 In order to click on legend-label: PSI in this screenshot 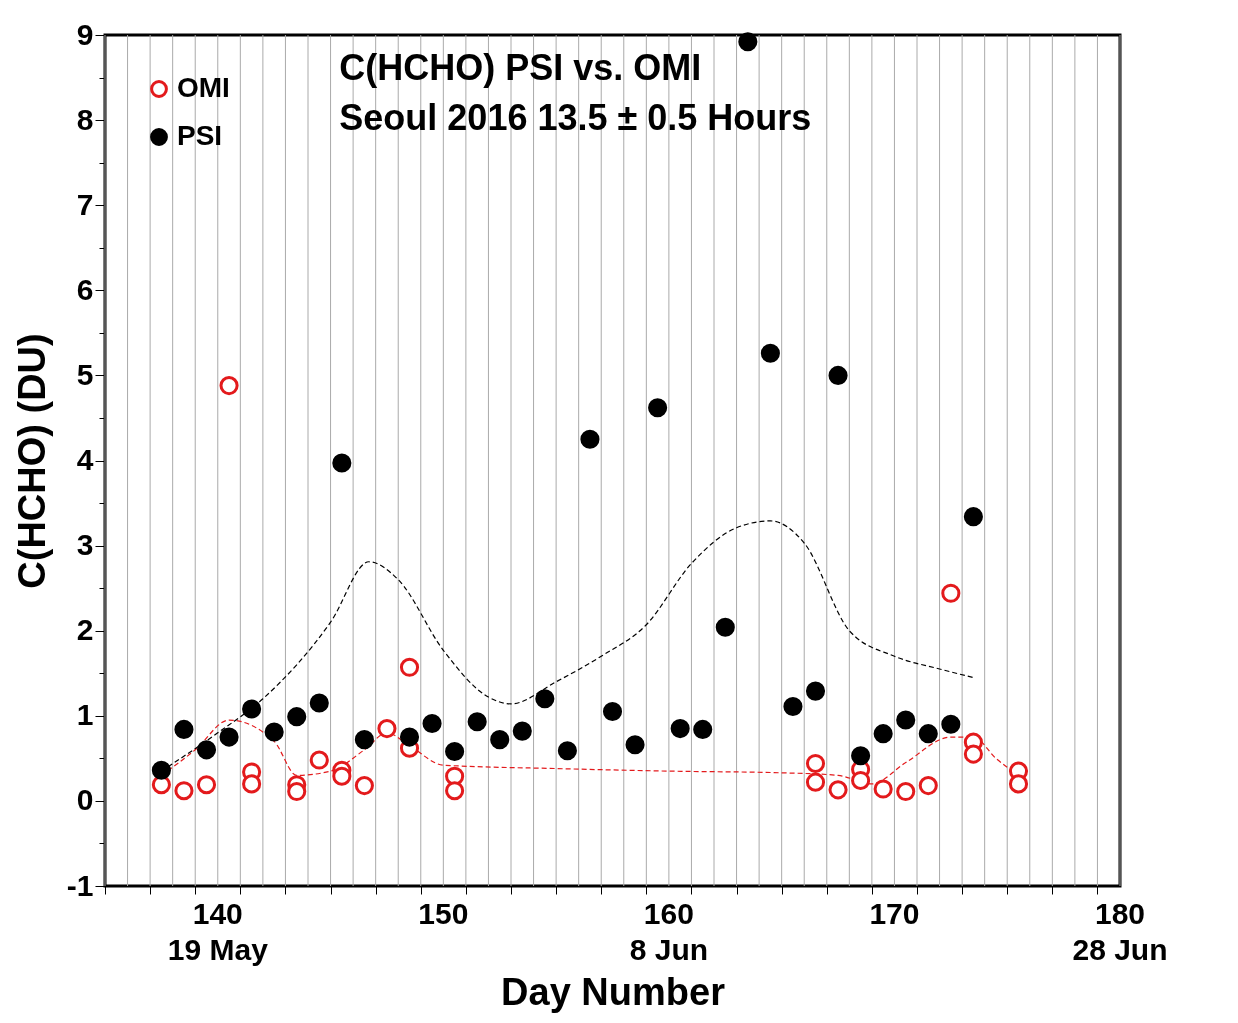, I will do `click(200, 135)`.